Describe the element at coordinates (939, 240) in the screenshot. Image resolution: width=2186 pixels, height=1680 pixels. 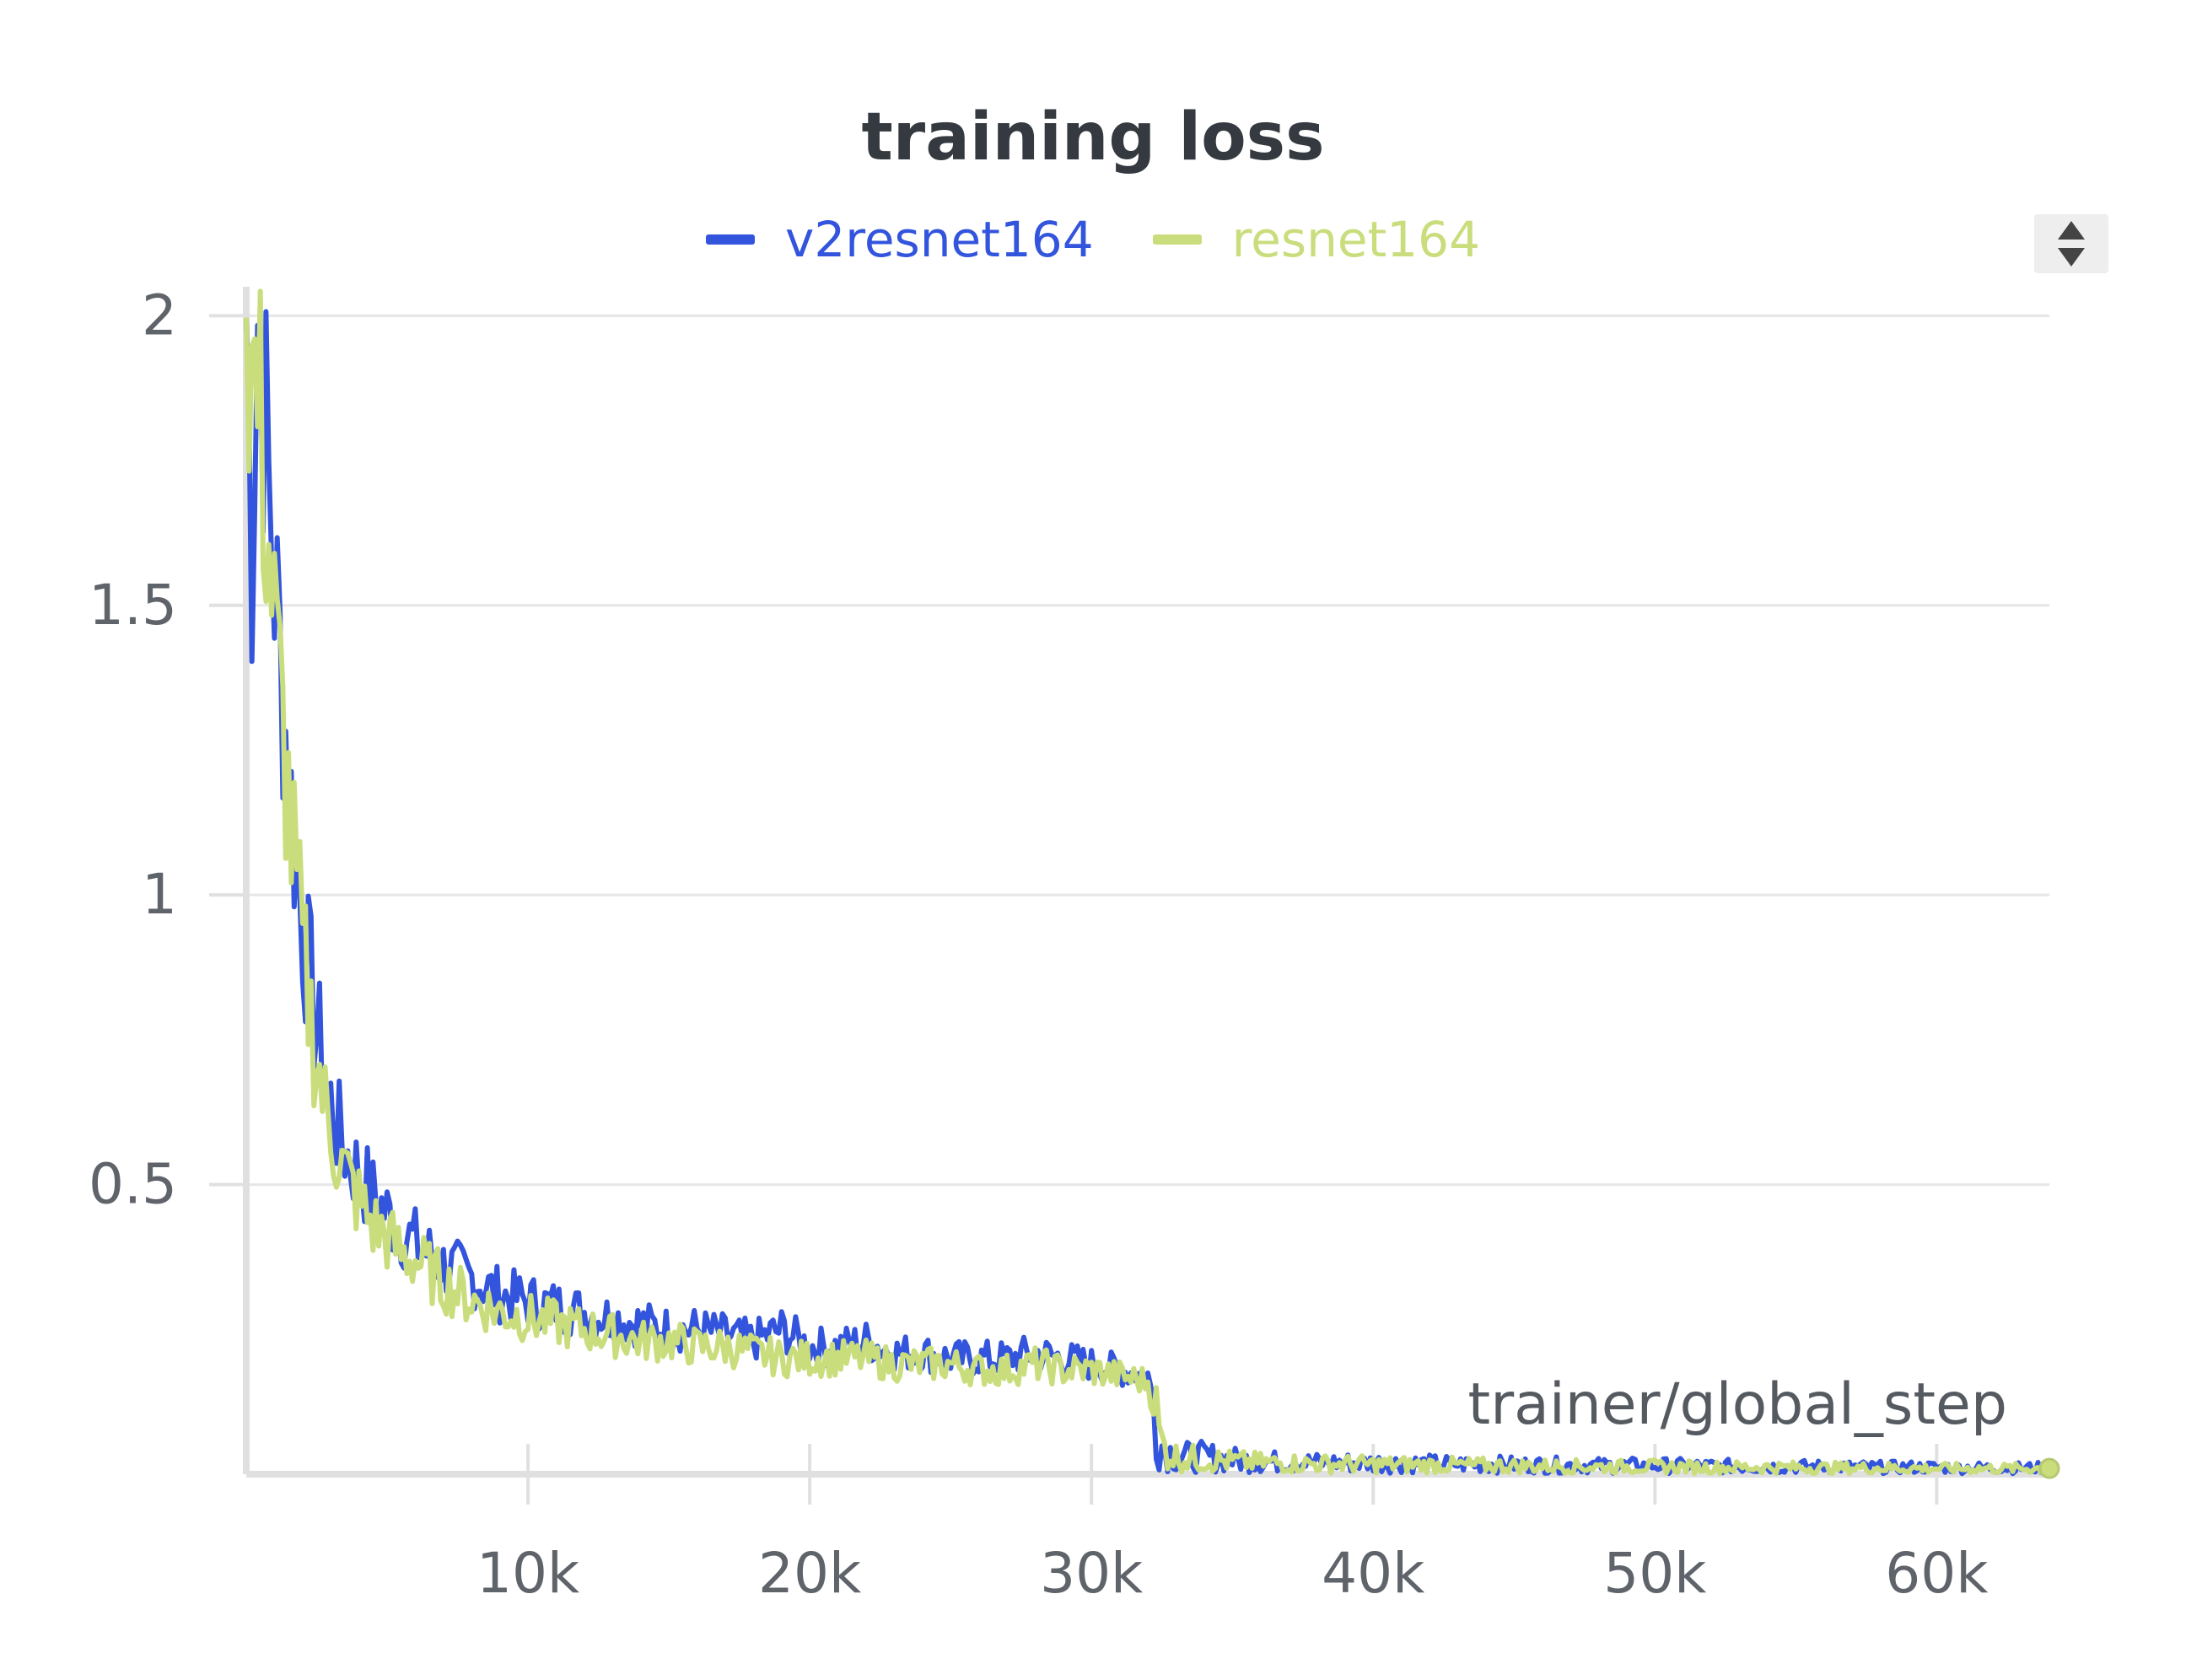
I see `legend-label-v2resnet164: v2resnet164` at that location.